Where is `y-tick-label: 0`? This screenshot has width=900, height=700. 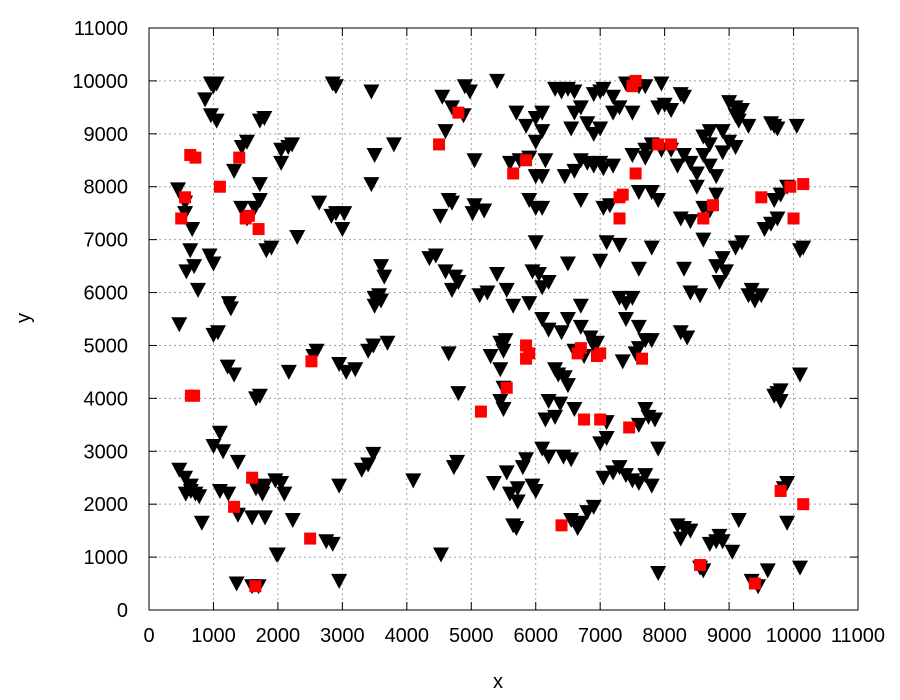 y-tick-label: 0 is located at coordinates (122, 611).